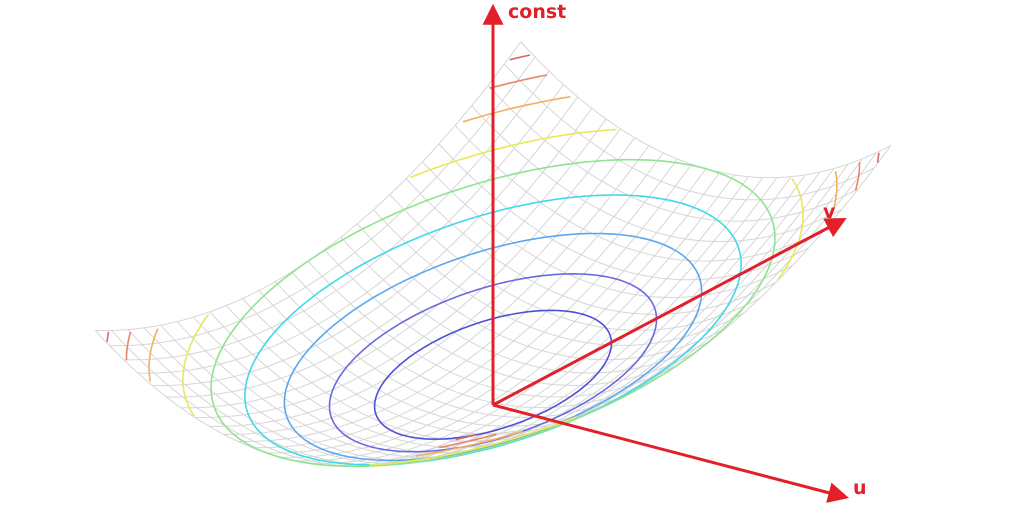  What do you see at coordinates (829, 212) in the screenshot?
I see `v-axis-label: v` at bounding box center [829, 212].